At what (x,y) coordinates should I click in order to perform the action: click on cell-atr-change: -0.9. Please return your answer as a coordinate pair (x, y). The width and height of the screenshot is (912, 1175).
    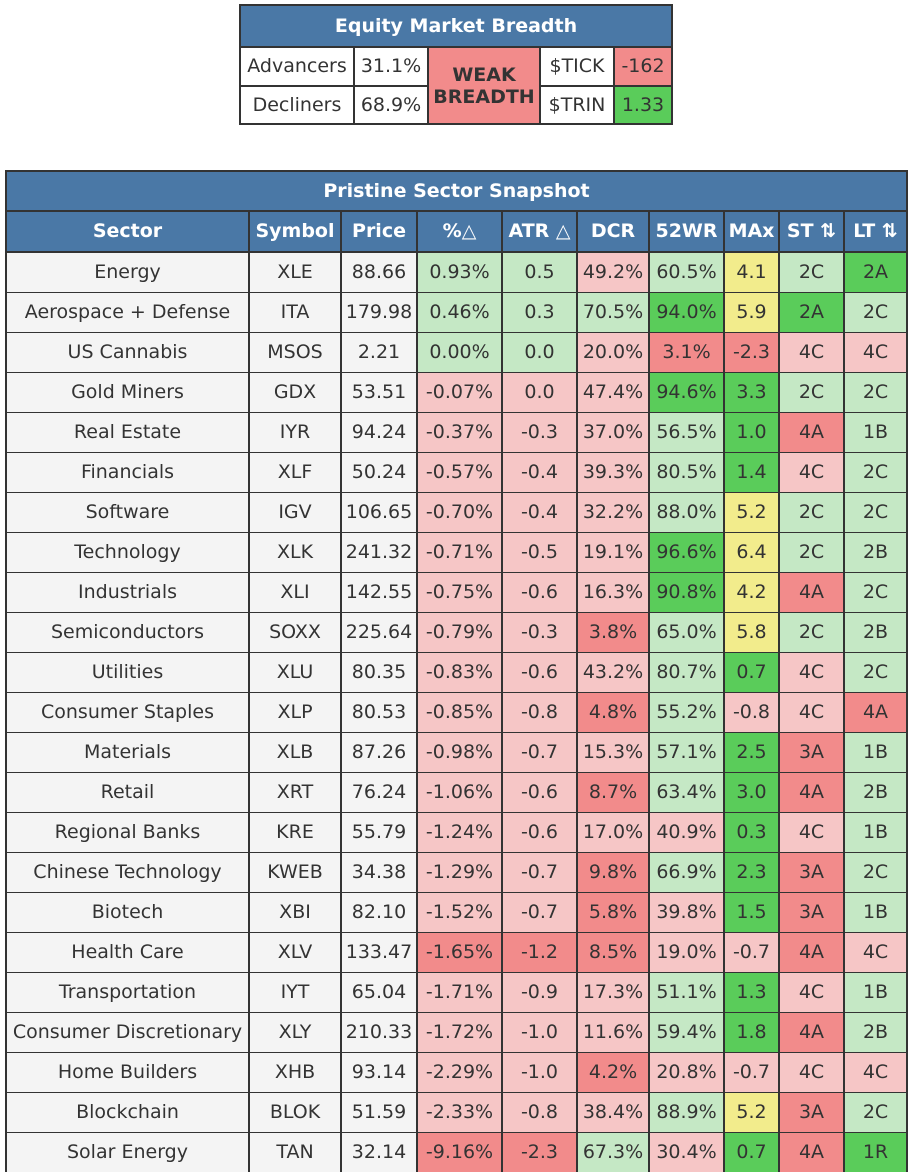
    Looking at the image, I should click on (539, 992).